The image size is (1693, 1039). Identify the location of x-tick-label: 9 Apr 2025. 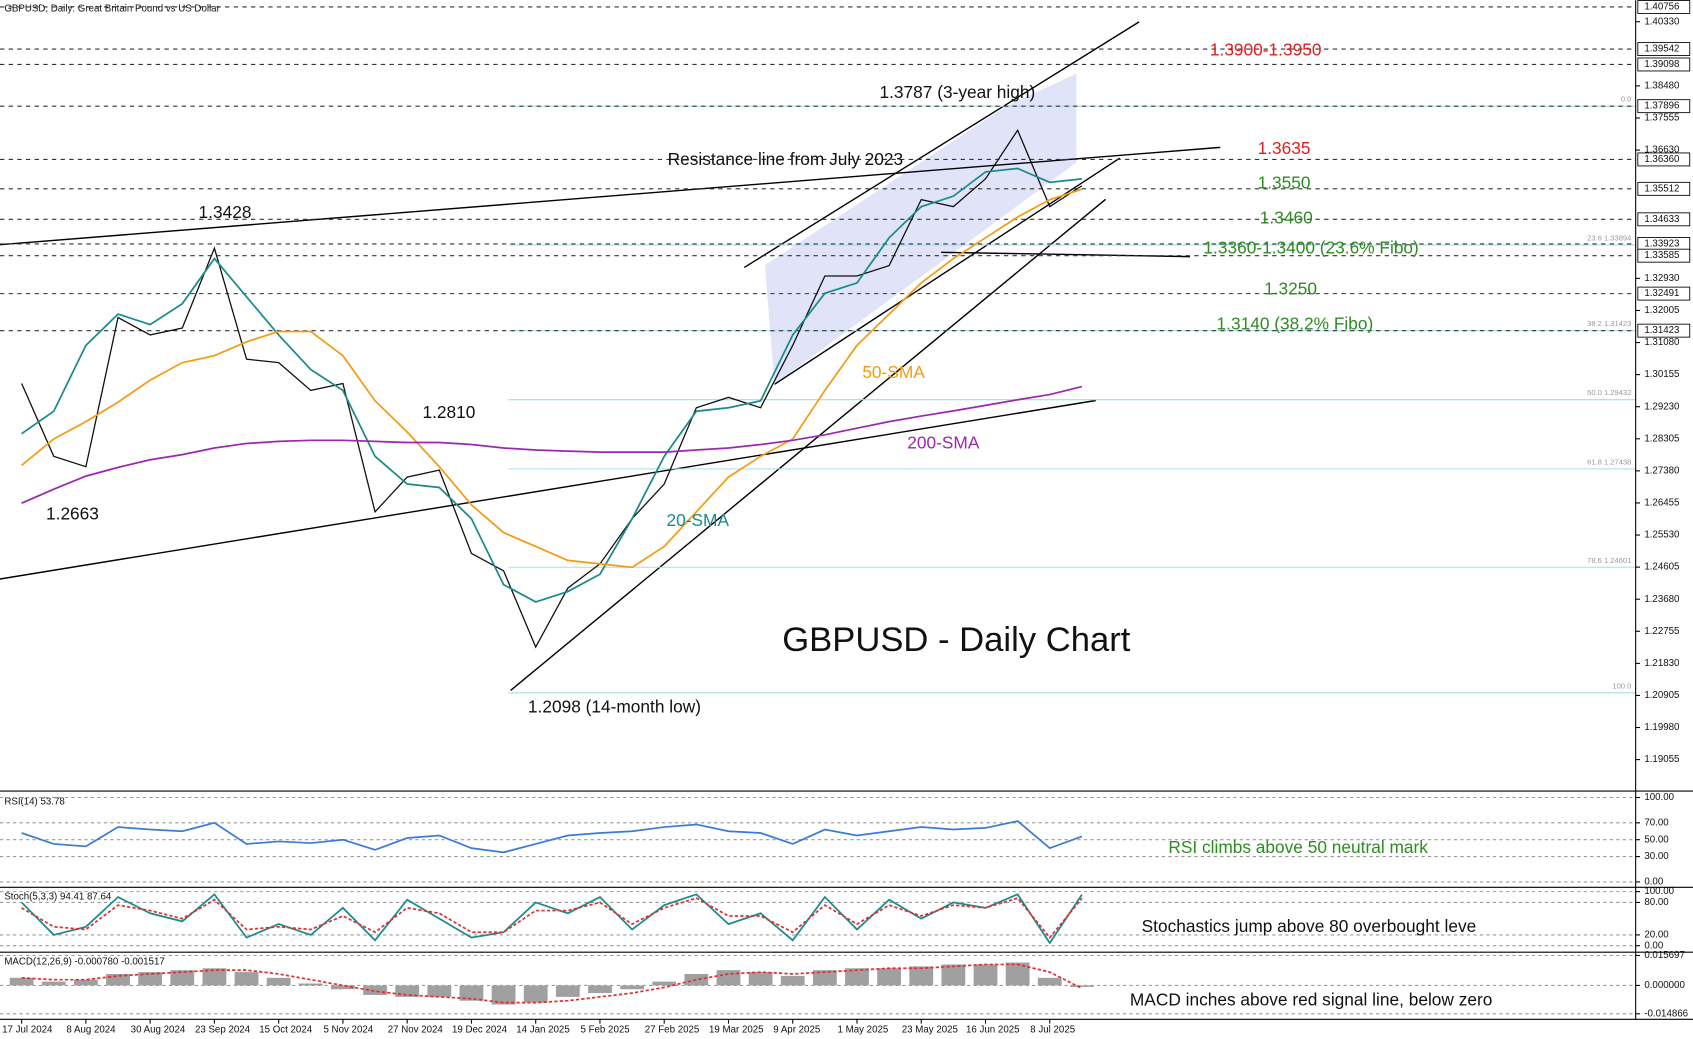
(796, 1030).